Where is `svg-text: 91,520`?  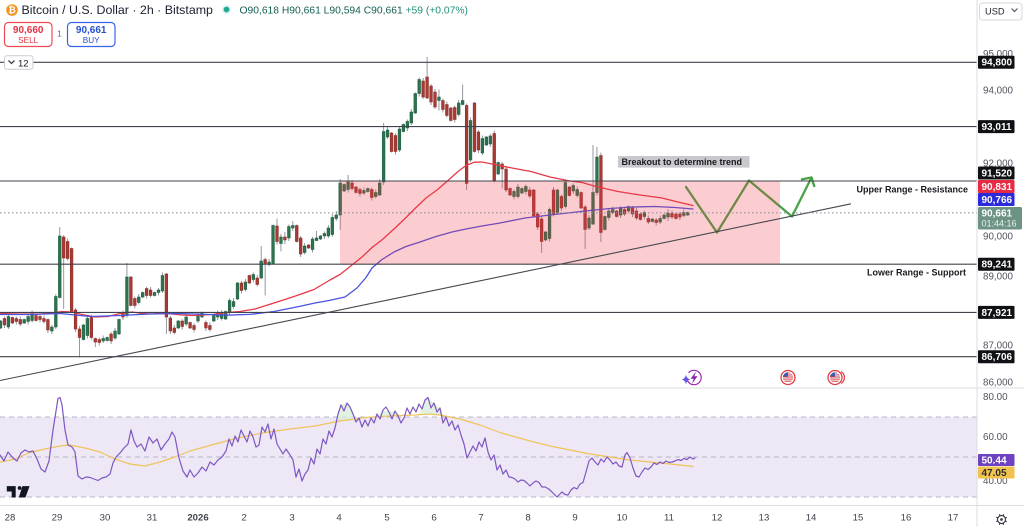
svg-text: 91,520 is located at coordinates (997, 173).